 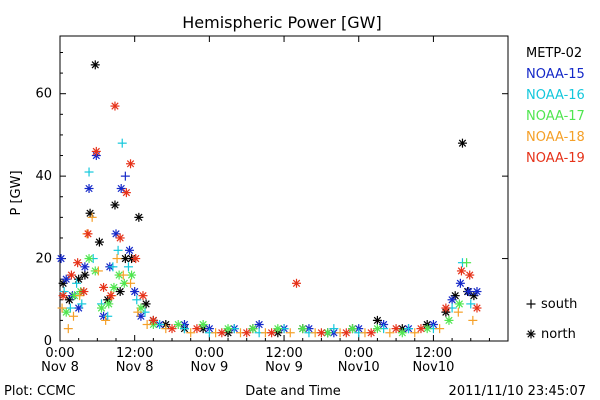 What do you see at coordinates (43, 94) in the screenshot?
I see `y-tick-label: 60` at bounding box center [43, 94].